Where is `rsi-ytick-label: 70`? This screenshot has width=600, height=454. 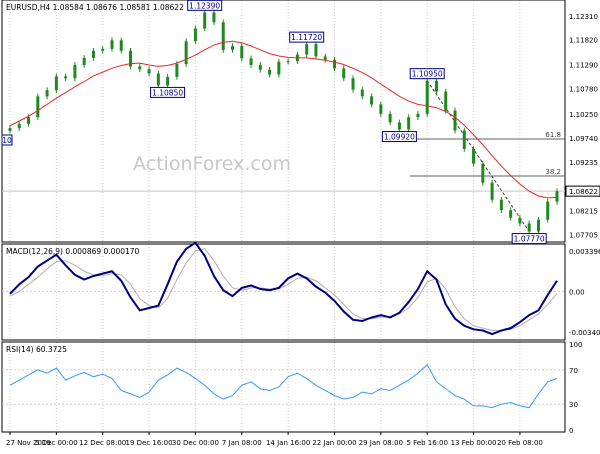 rsi-ytick-label: 70 is located at coordinates (573, 371).